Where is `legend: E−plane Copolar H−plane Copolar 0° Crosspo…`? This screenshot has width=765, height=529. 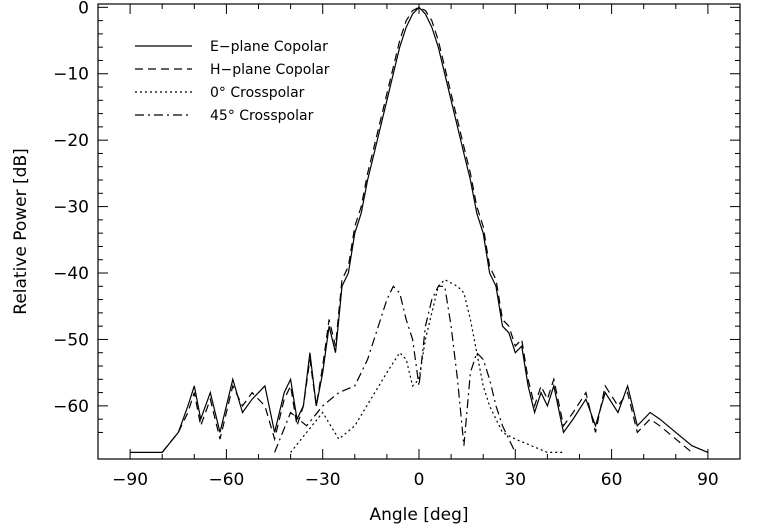 legend: E−plane Copolar H−plane Copolar 0° Crosspo… is located at coordinates (232, 81).